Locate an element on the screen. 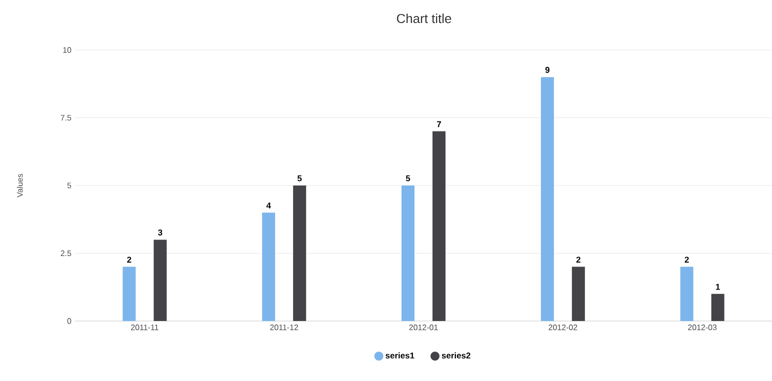 The width and height of the screenshot is (772, 381). data-label: 3 is located at coordinates (160, 233).